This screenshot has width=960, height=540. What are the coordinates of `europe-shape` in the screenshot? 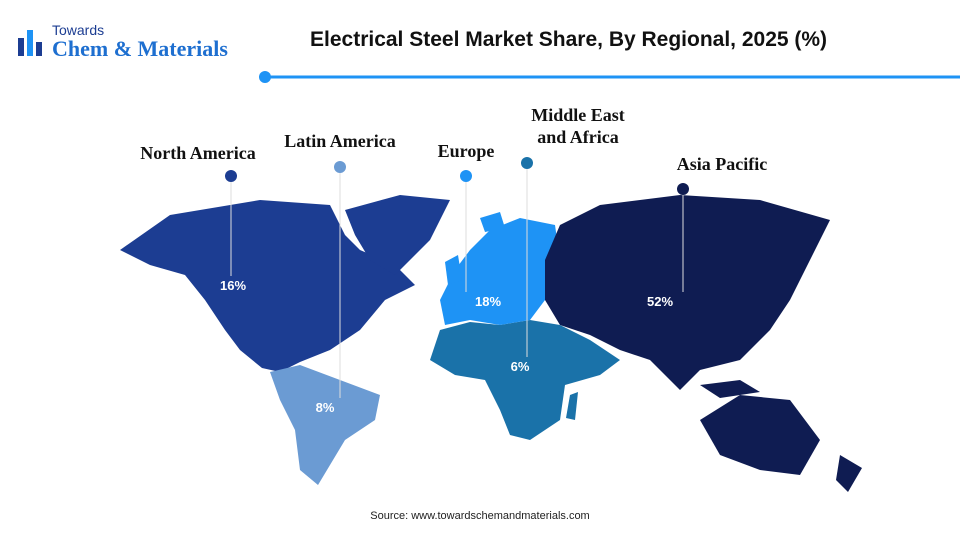 It's located at (500, 268).